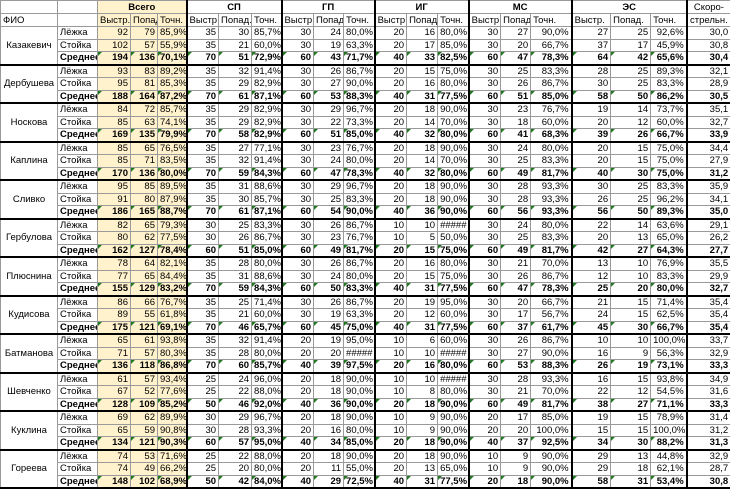  What do you see at coordinates (516, 315) in the screenshot?
I see `cell-ms-hits: 17` at bounding box center [516, 315].